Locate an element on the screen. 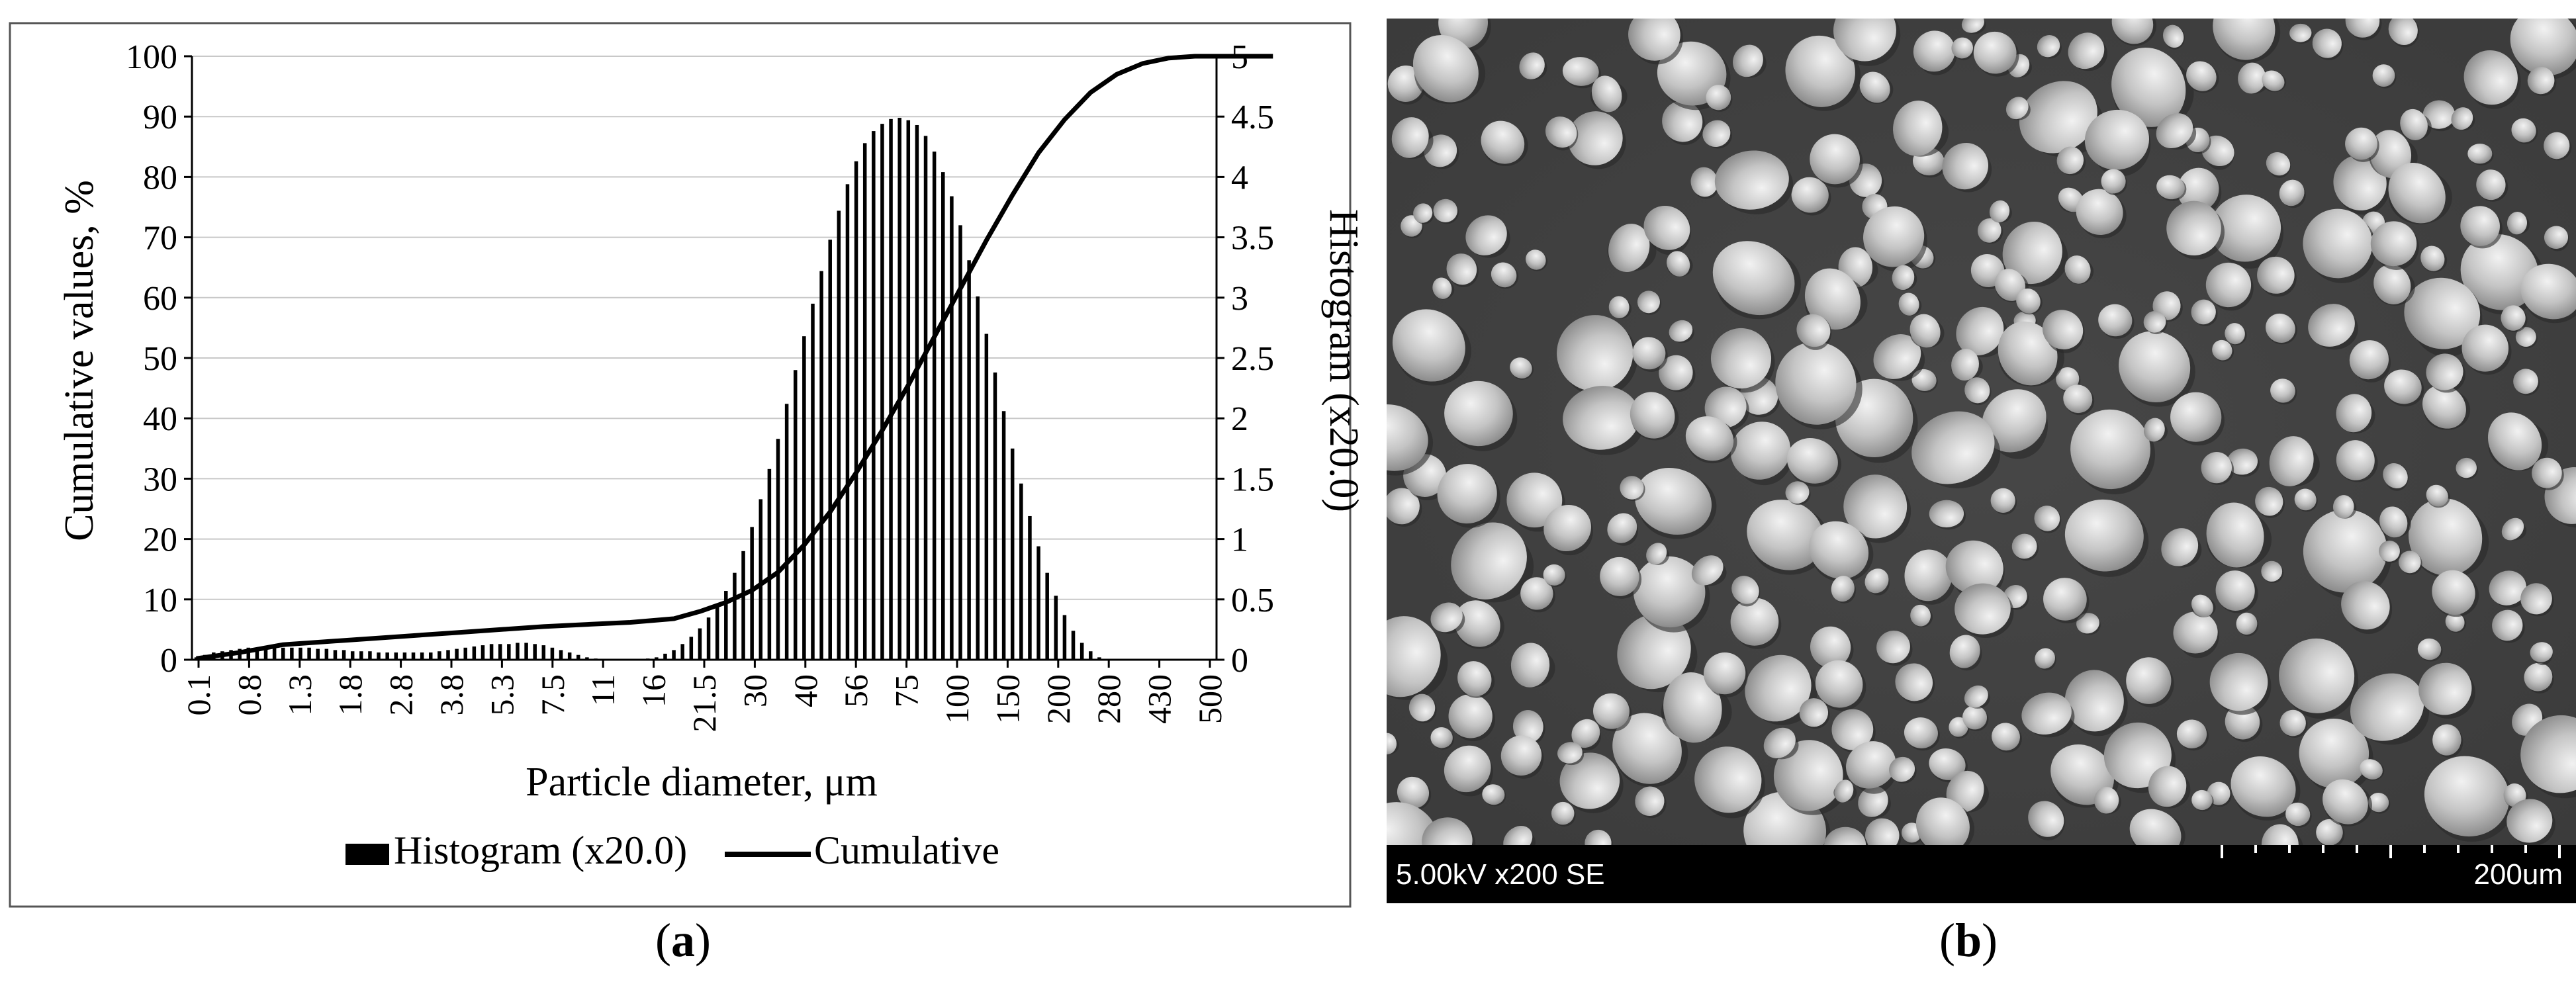  y-tick-label: 0 is located at coordinates (168, 661).